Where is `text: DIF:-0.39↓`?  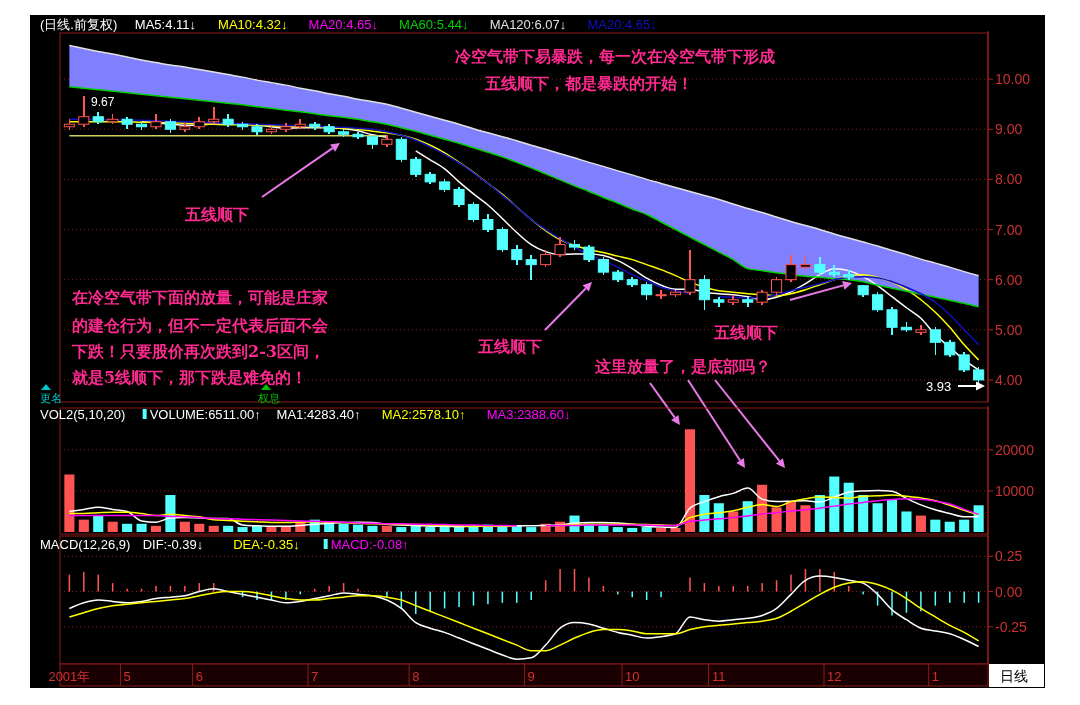 text: DIF:-0.39↓ is located at coordinates (173, 544).